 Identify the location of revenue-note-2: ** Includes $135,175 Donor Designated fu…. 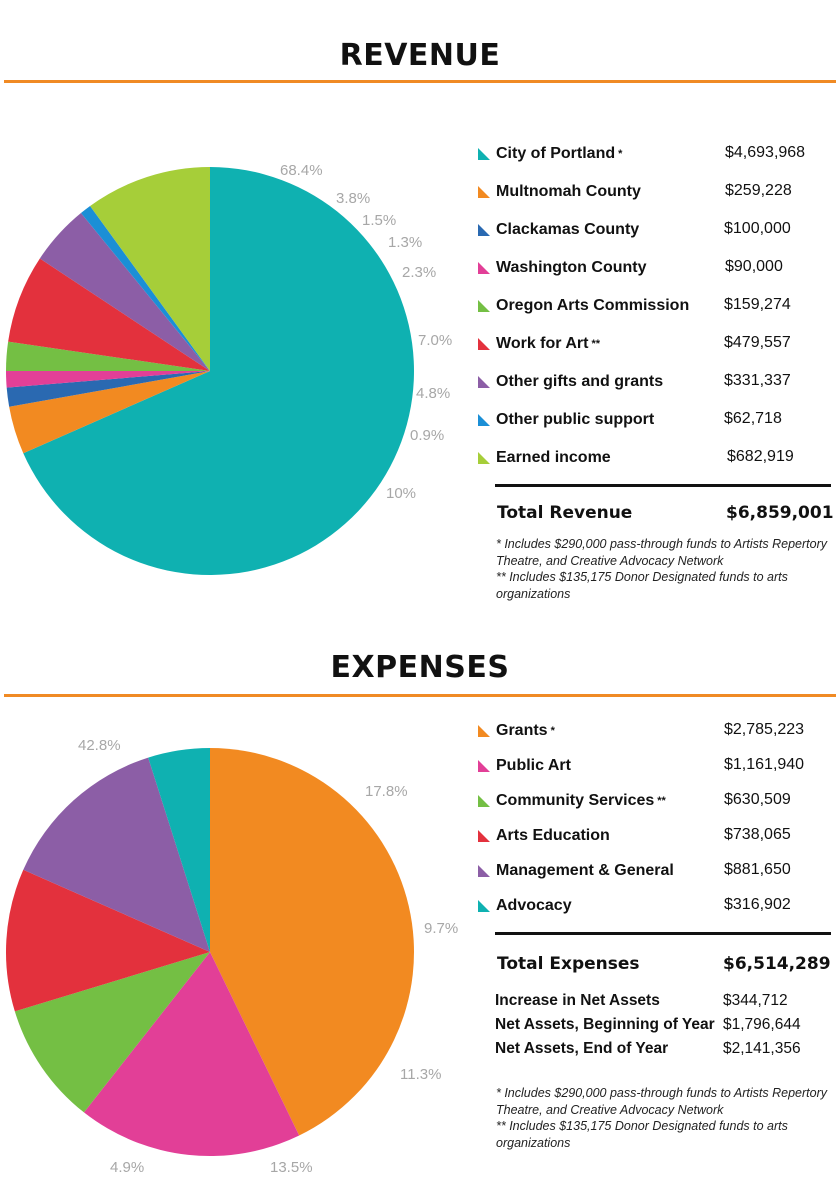
(642, 585).